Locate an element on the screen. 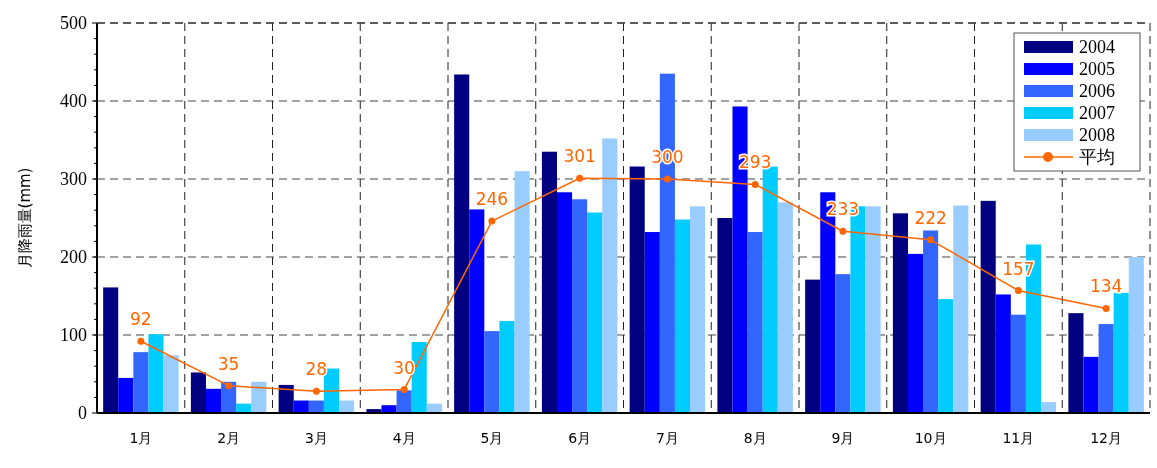 This screenshot has height=468, width=1157. y-tick-label: 300 is located at coordinates (73, 179).